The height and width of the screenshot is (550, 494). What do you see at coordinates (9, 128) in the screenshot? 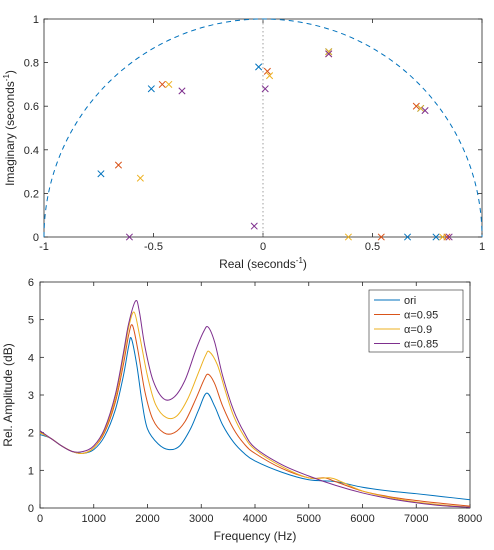
I see `pole-plot-ylabel: Imaginary (seconds-1)` at bounding box center [9, 128].